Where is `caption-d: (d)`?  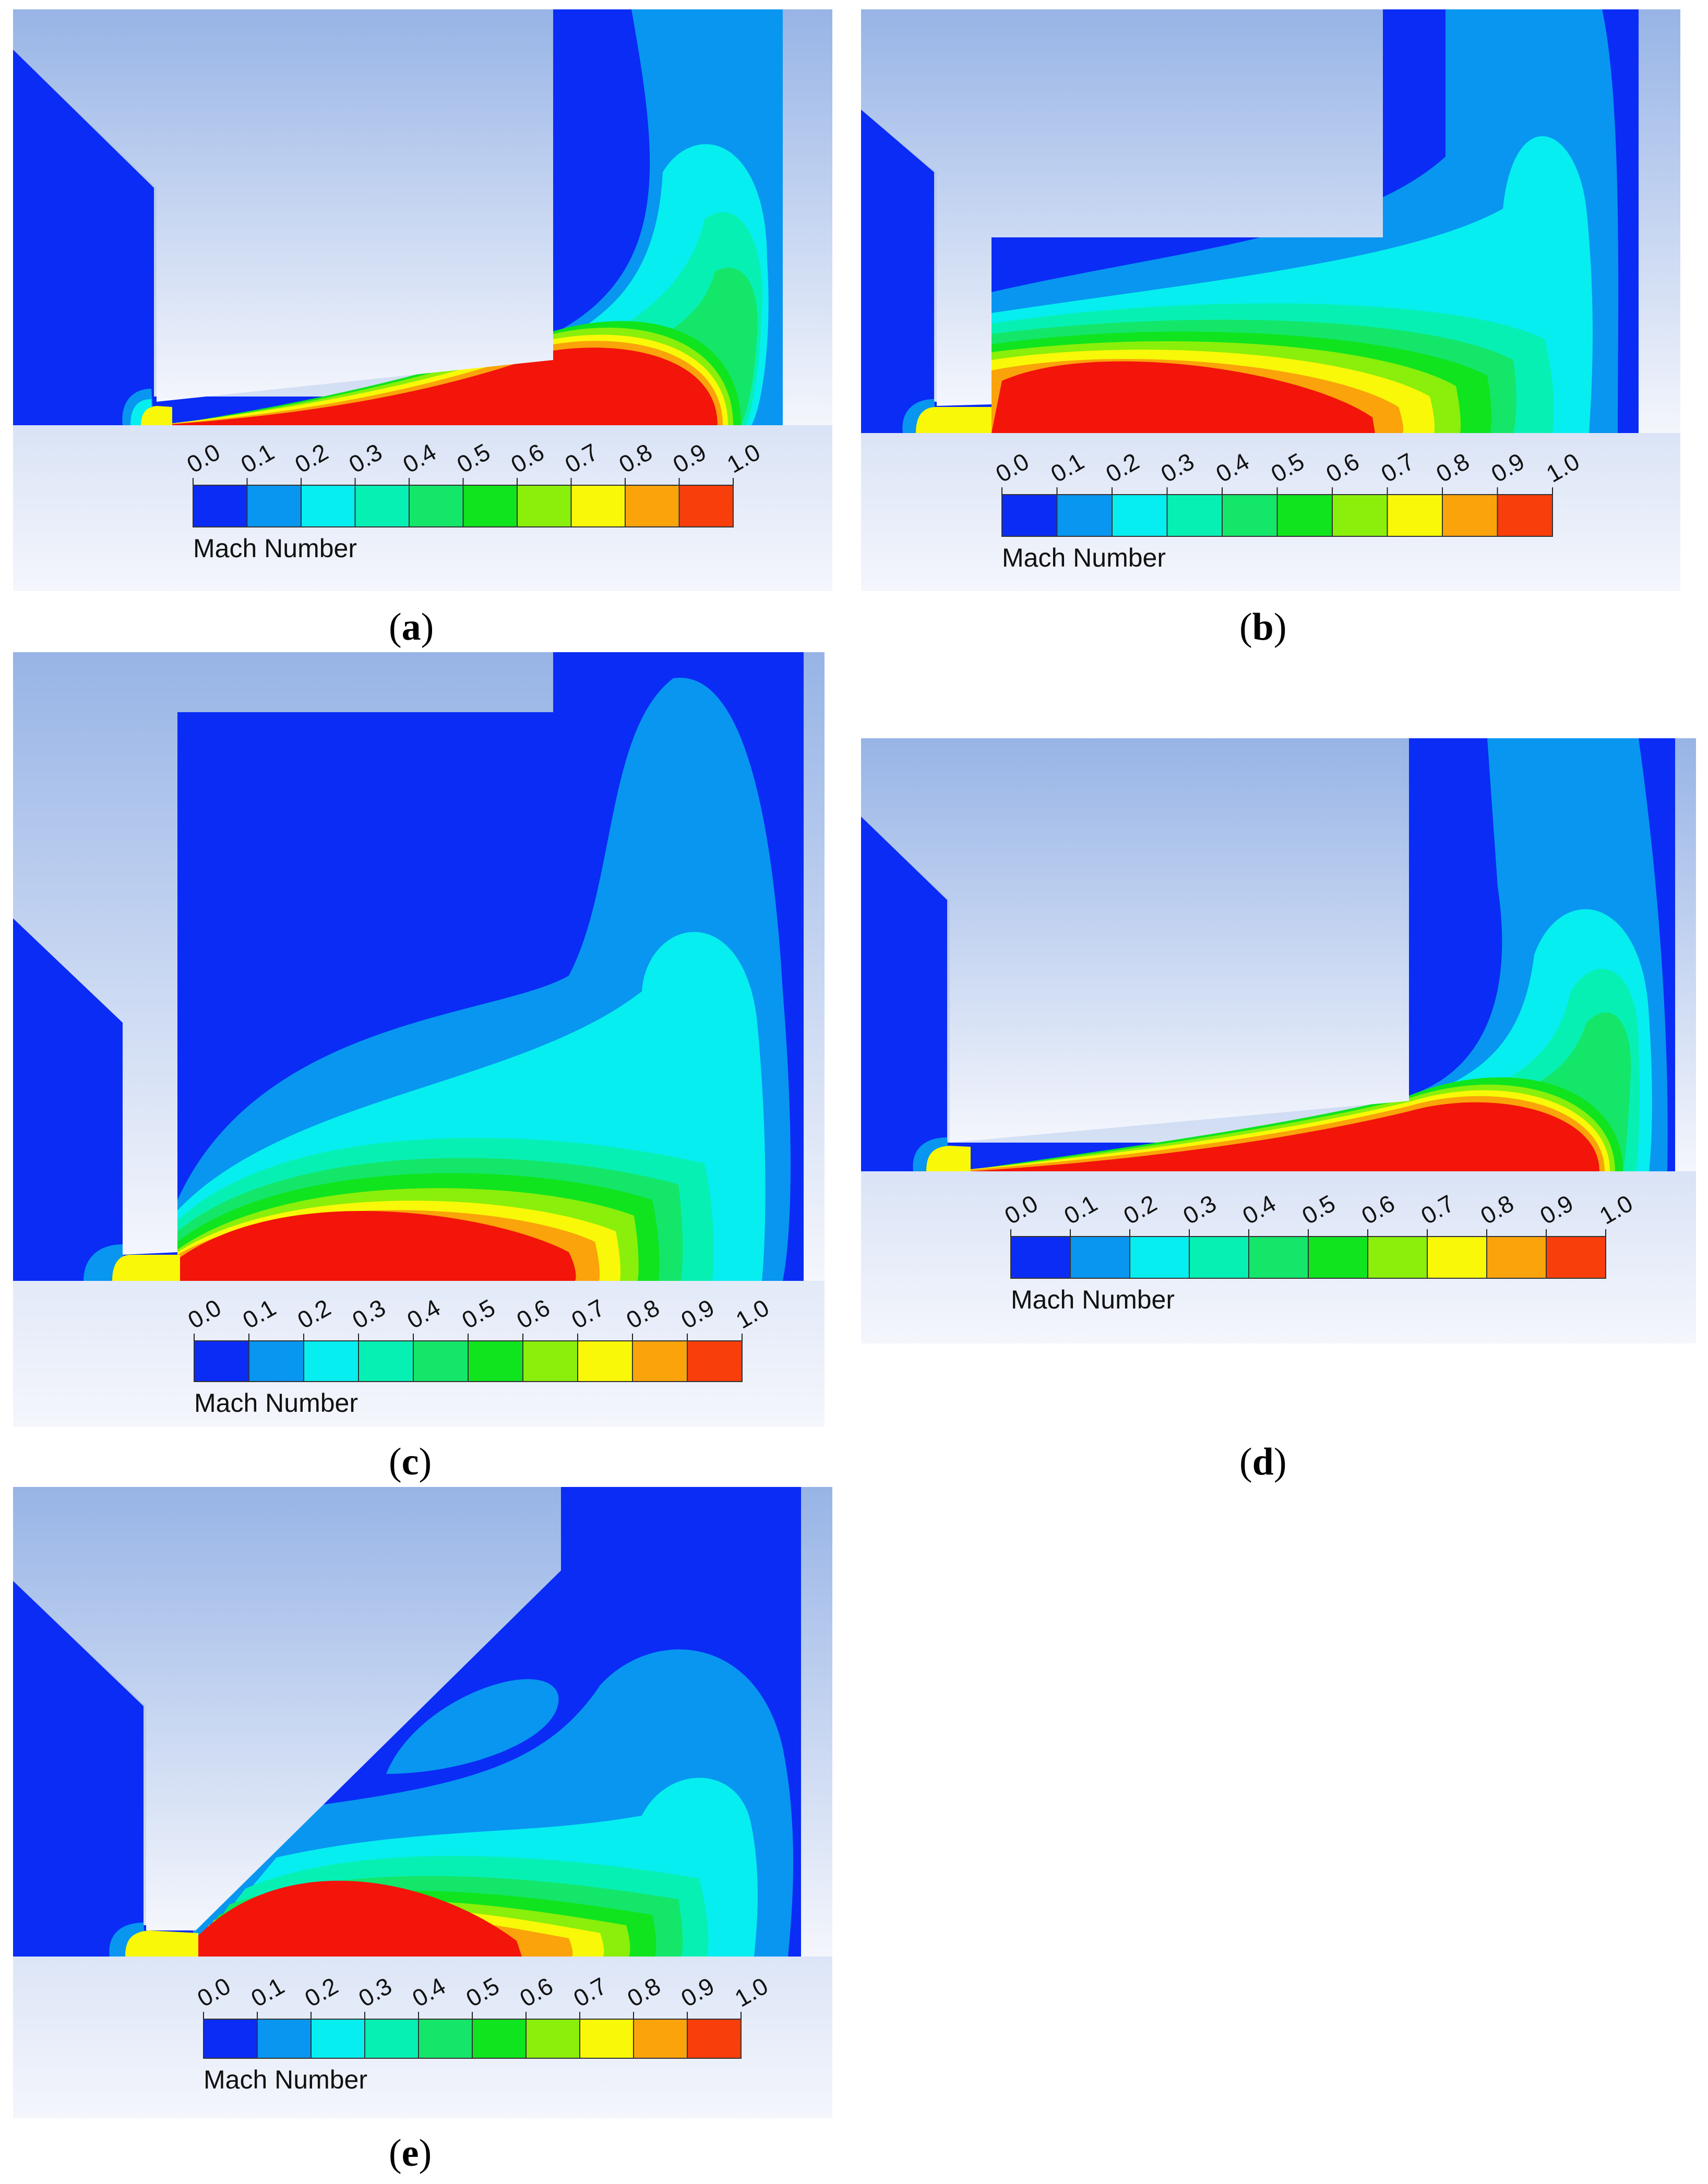
caption-d: (d) is located at coordinates (1263, 1462).